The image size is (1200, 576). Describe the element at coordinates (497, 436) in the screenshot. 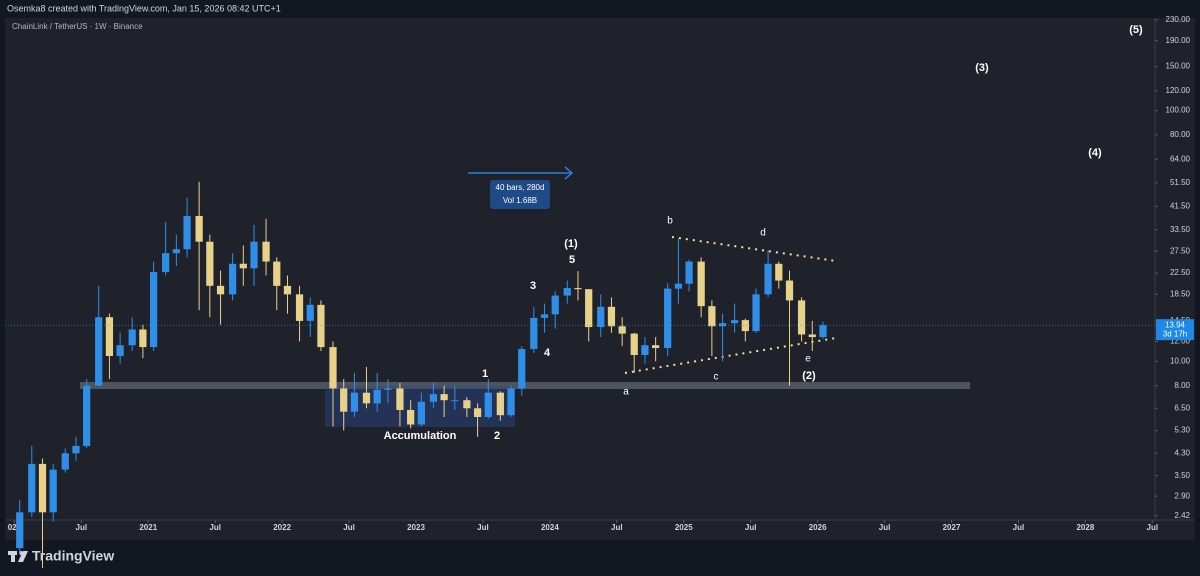

I see `wave-label: 2` at that location.